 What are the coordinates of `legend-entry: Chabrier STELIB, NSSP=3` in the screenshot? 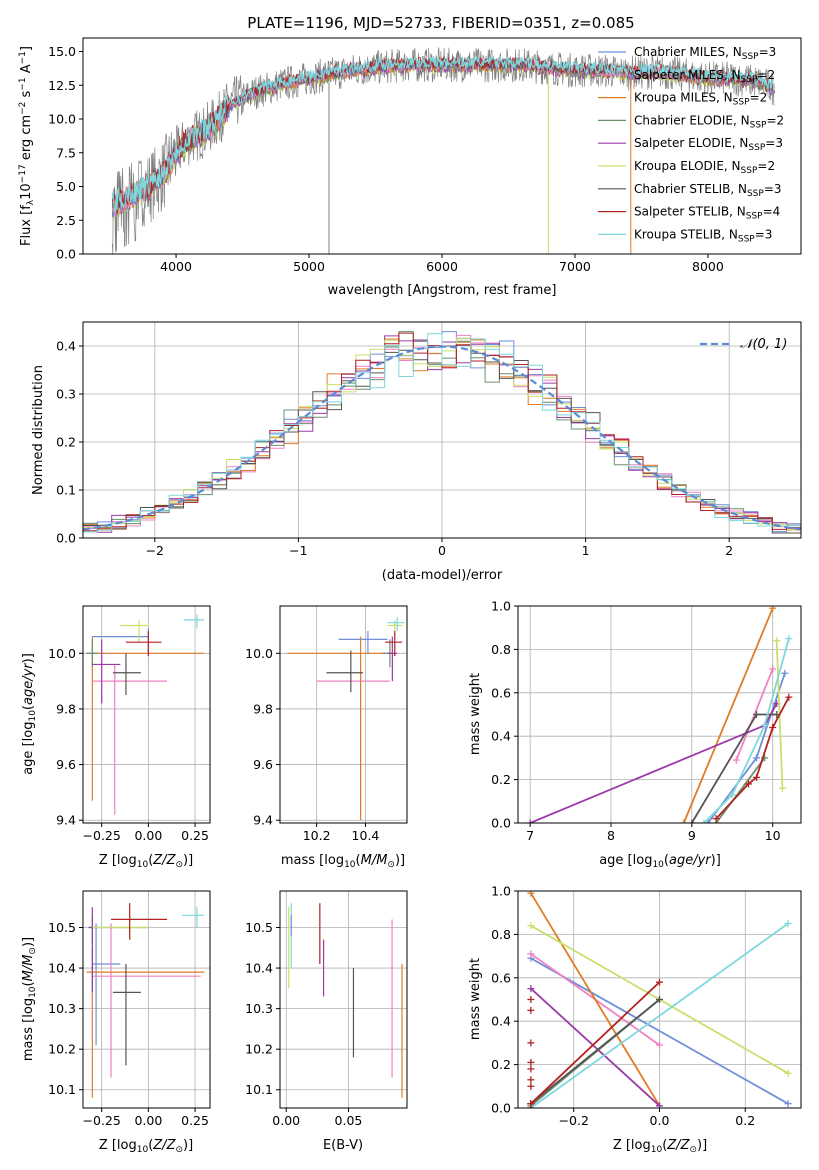 It's located at (708, 190).